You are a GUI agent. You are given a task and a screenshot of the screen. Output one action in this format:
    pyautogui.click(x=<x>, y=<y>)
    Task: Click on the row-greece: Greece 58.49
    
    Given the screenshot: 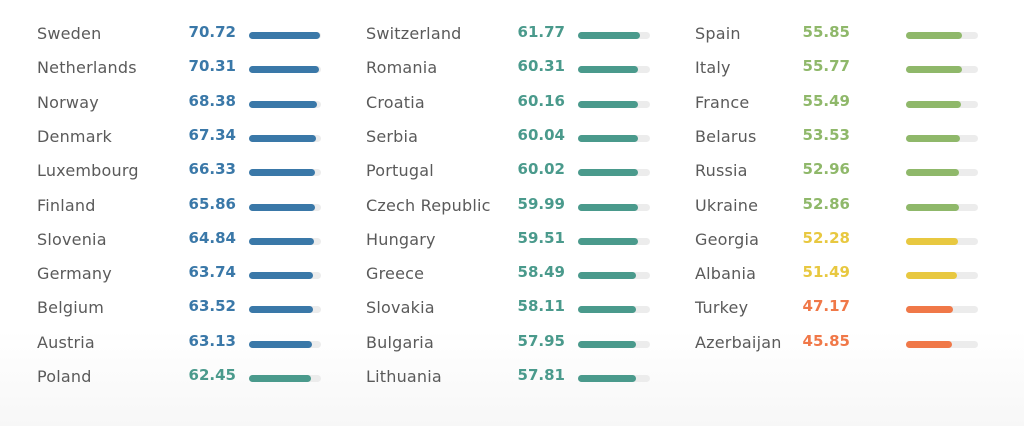 What is the action you would take?
    pyautogui.click(x=508, y=274)
    